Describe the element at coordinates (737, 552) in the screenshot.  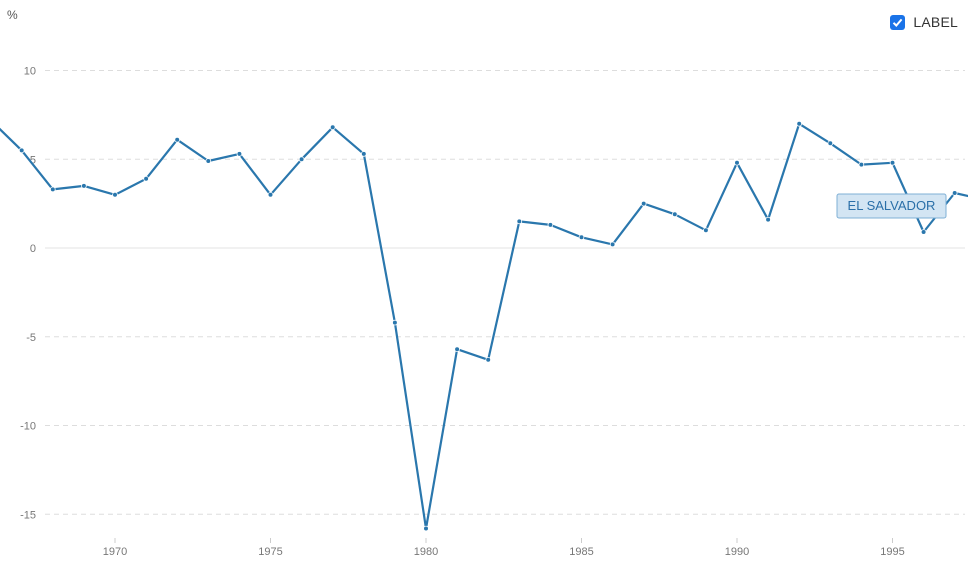
I see `x-tick-label: 1990` at that location.